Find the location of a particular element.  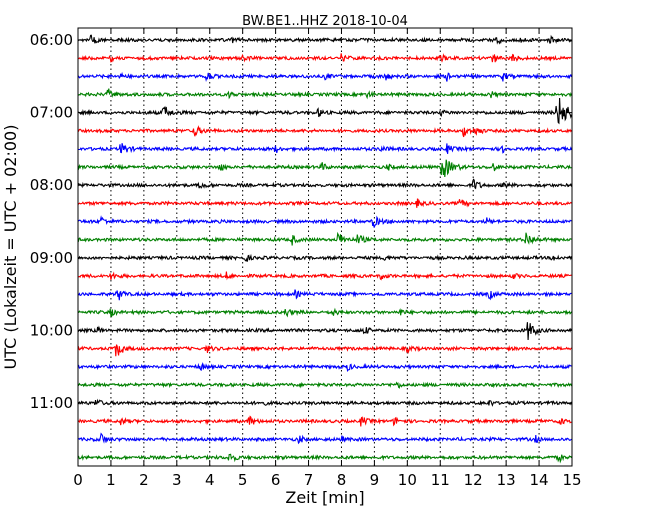

y-tick-label-3: 09:00 is located at coordinates (51, 258).